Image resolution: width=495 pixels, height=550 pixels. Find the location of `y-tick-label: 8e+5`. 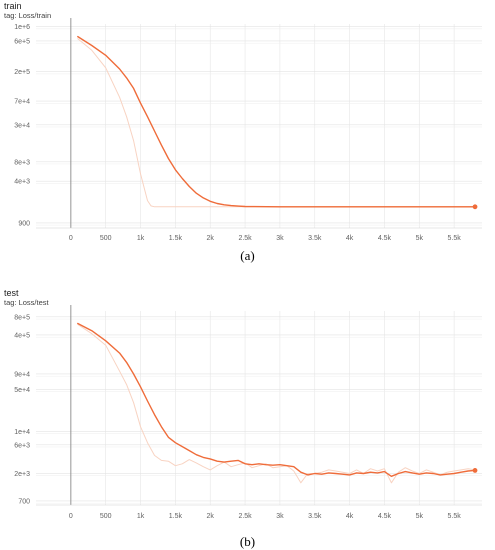

y-tick-label: 8e+5 is located at coordinates (22, 317).